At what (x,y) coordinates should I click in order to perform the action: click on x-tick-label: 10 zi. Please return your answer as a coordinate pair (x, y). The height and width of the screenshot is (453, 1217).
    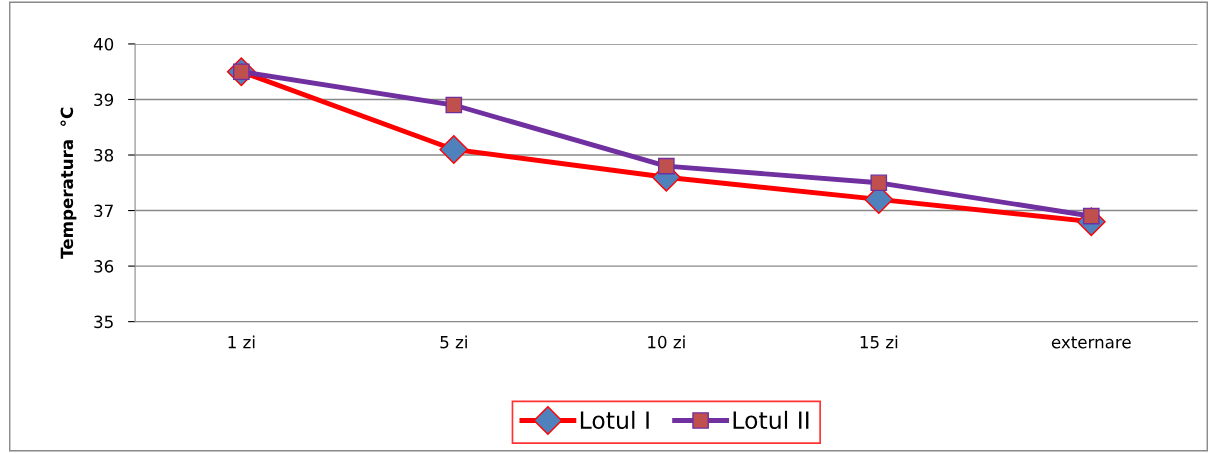
    Looking at the image, I should click on (666, 342).